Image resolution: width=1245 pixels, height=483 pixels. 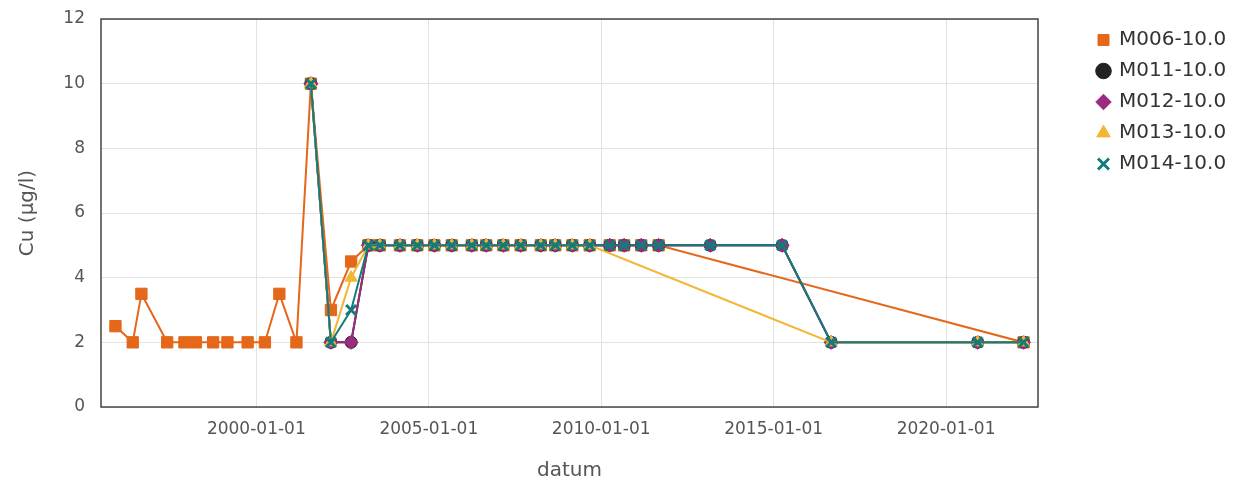 What do you see at coordinates (601, 427) in the screenshot?
I see `x-tick-label: 2010-01-01` at bounding box center [601, 427].